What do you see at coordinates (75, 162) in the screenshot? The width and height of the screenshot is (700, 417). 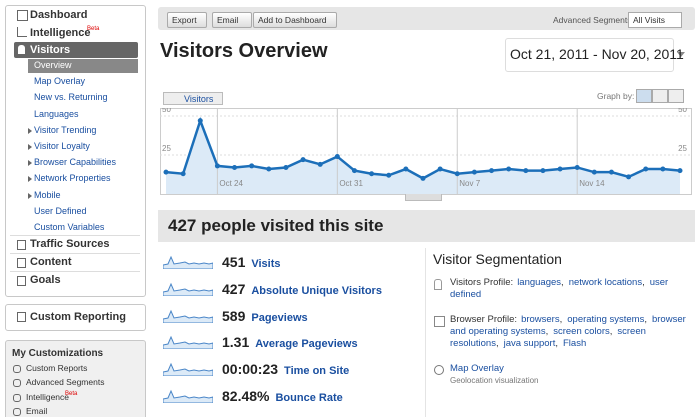 I see `submenu-item: Browser Capabilities` at bounding box center [75, 162].